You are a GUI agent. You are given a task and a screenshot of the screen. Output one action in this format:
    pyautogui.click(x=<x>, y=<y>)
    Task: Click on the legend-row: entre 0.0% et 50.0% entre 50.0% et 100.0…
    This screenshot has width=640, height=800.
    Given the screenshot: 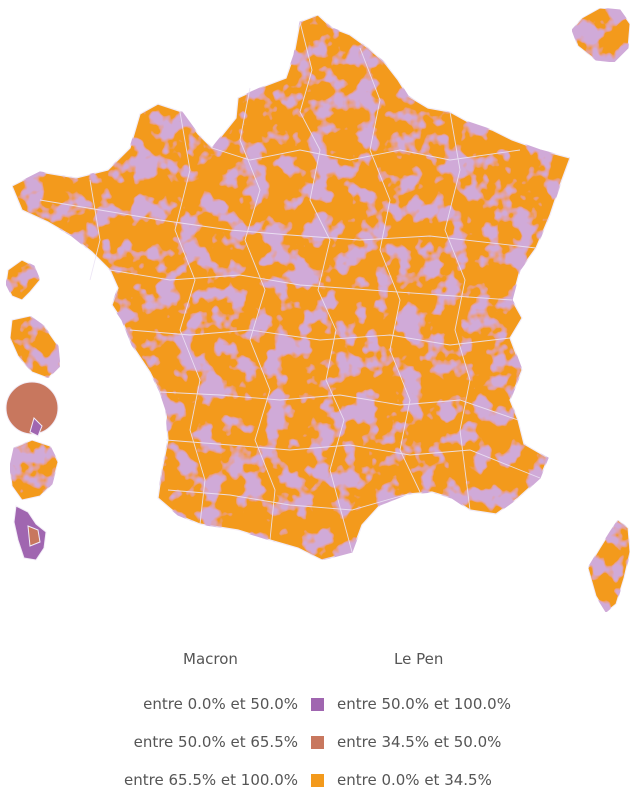 What is the action you would take?
    pyautogui.click(x=320, y=706)
    